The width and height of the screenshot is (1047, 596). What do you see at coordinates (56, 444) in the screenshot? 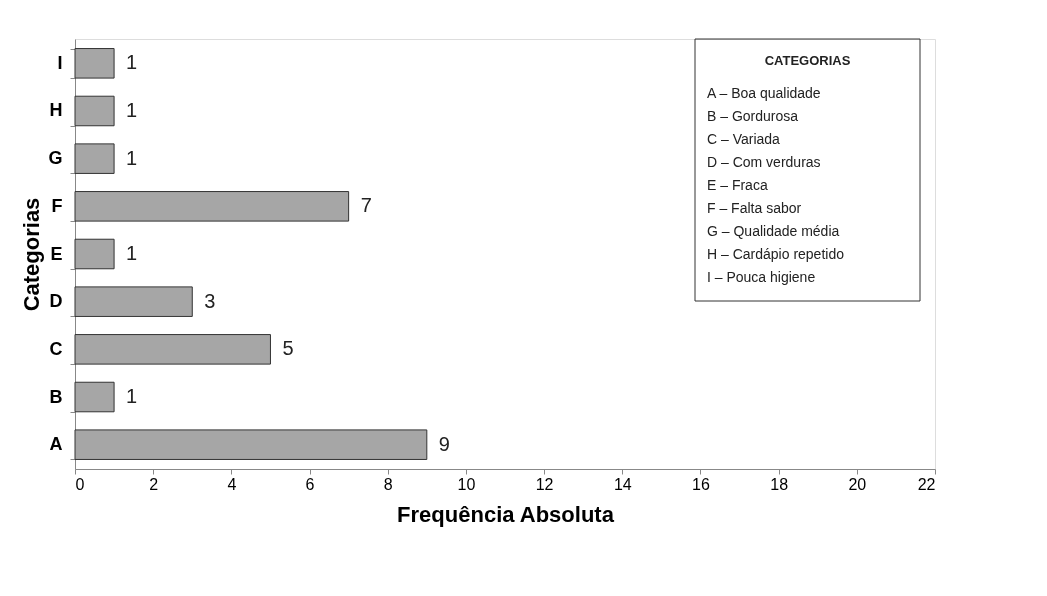
I see `y-tick-label: A` at bounding box center [56, 444].